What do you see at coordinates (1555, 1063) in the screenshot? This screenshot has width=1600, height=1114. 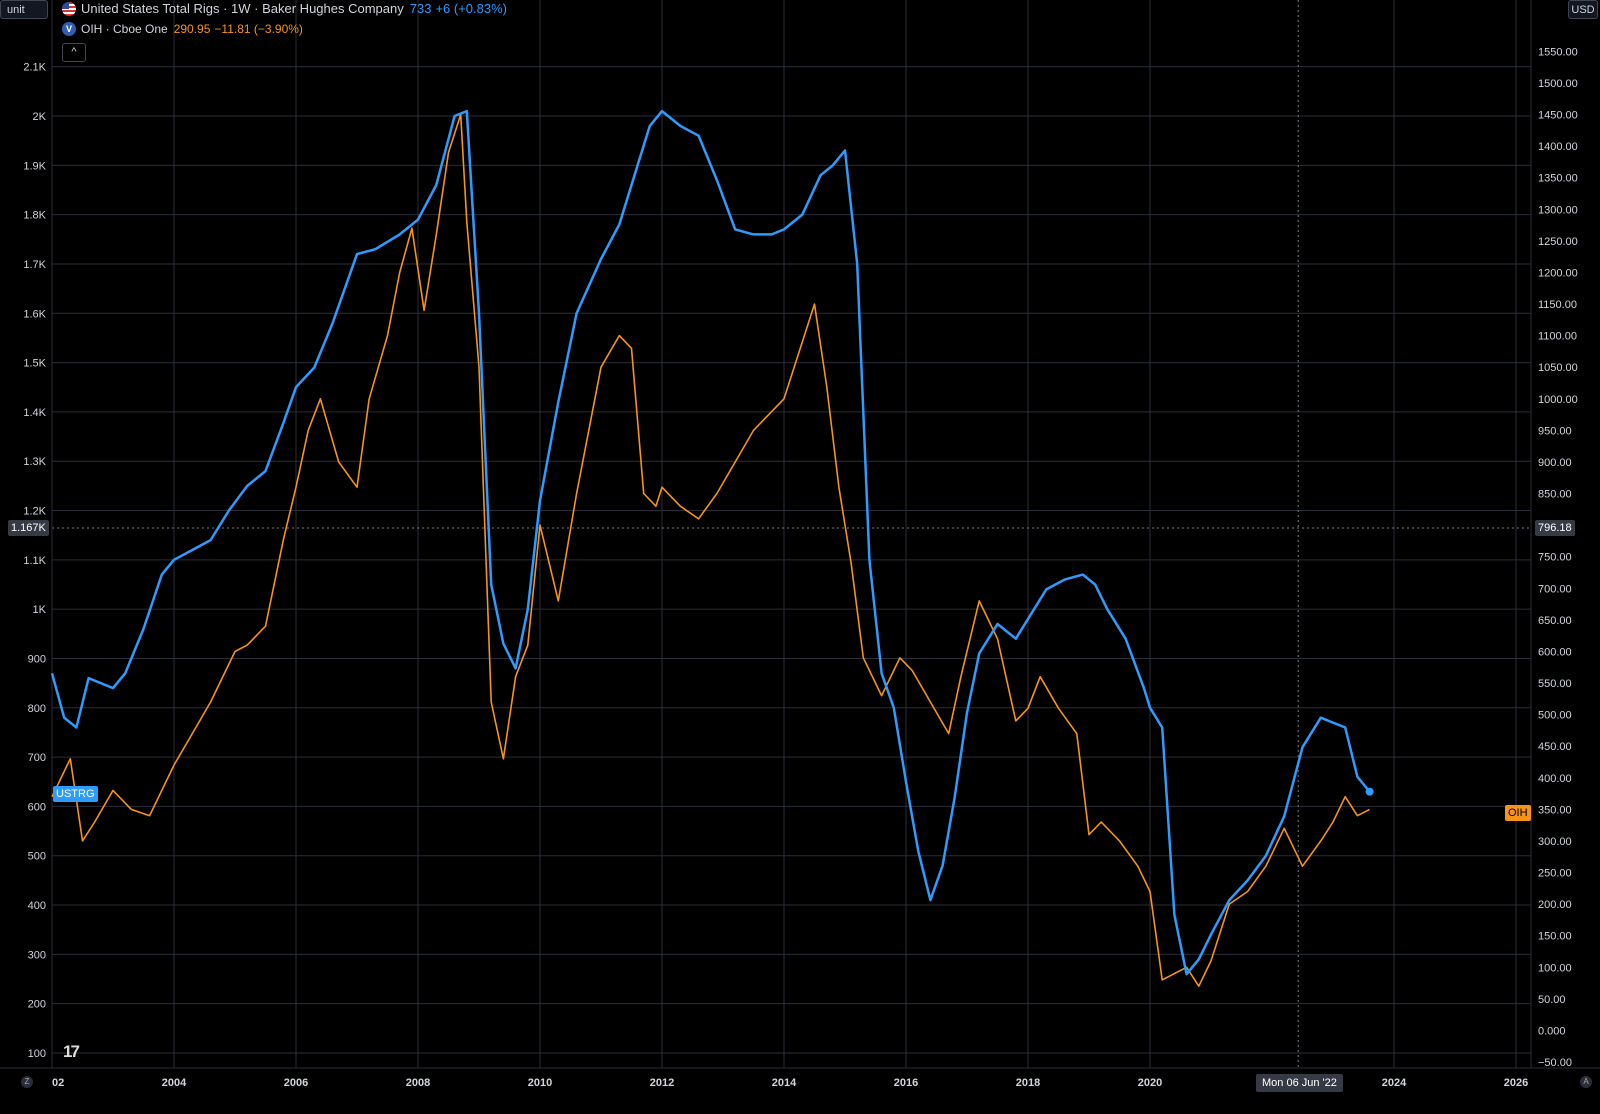 I see `right-tick-label: −50.00` at bounding box center [1555, 1063].